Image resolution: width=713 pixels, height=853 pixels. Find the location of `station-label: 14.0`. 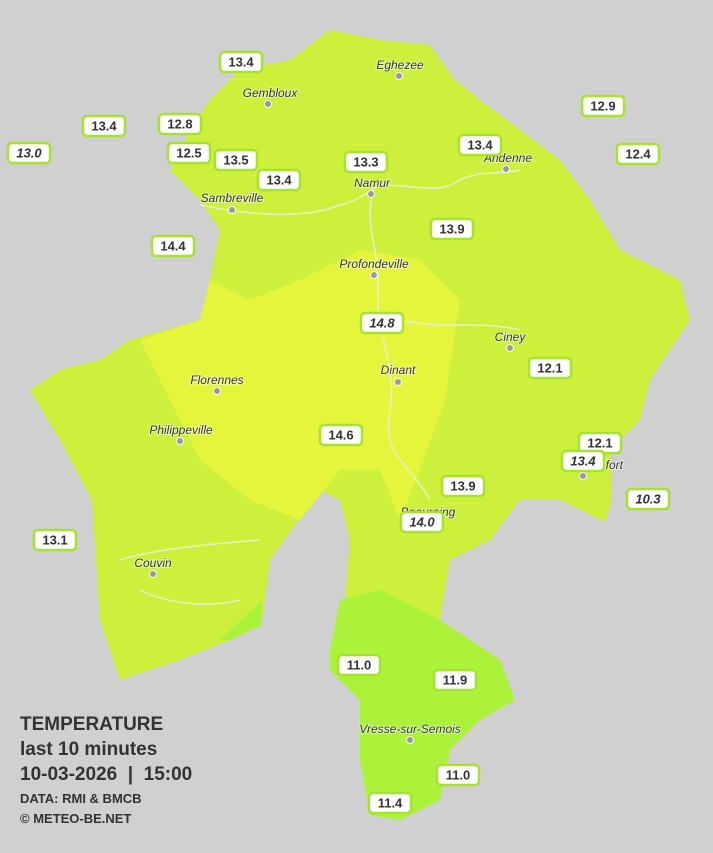

station-label: 14.0 is located at coordinates (422, 522).